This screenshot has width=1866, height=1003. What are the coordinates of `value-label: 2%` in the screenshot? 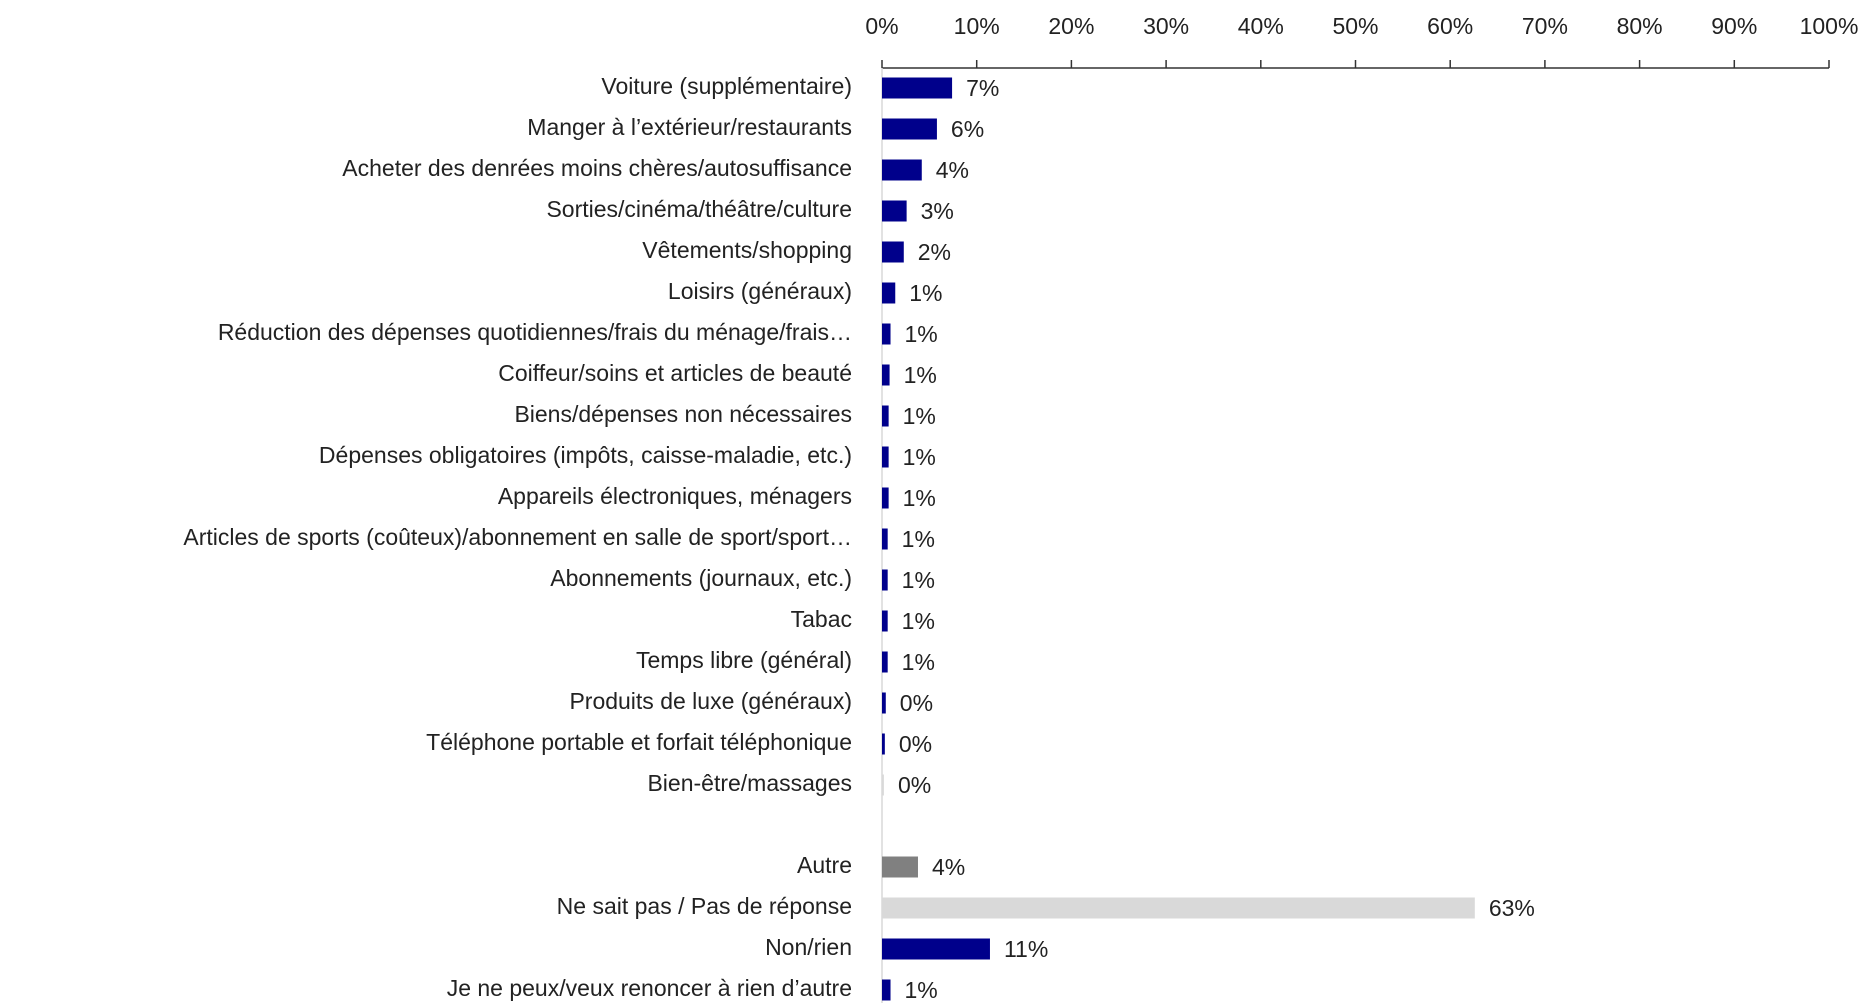 It's located at (934, 252).